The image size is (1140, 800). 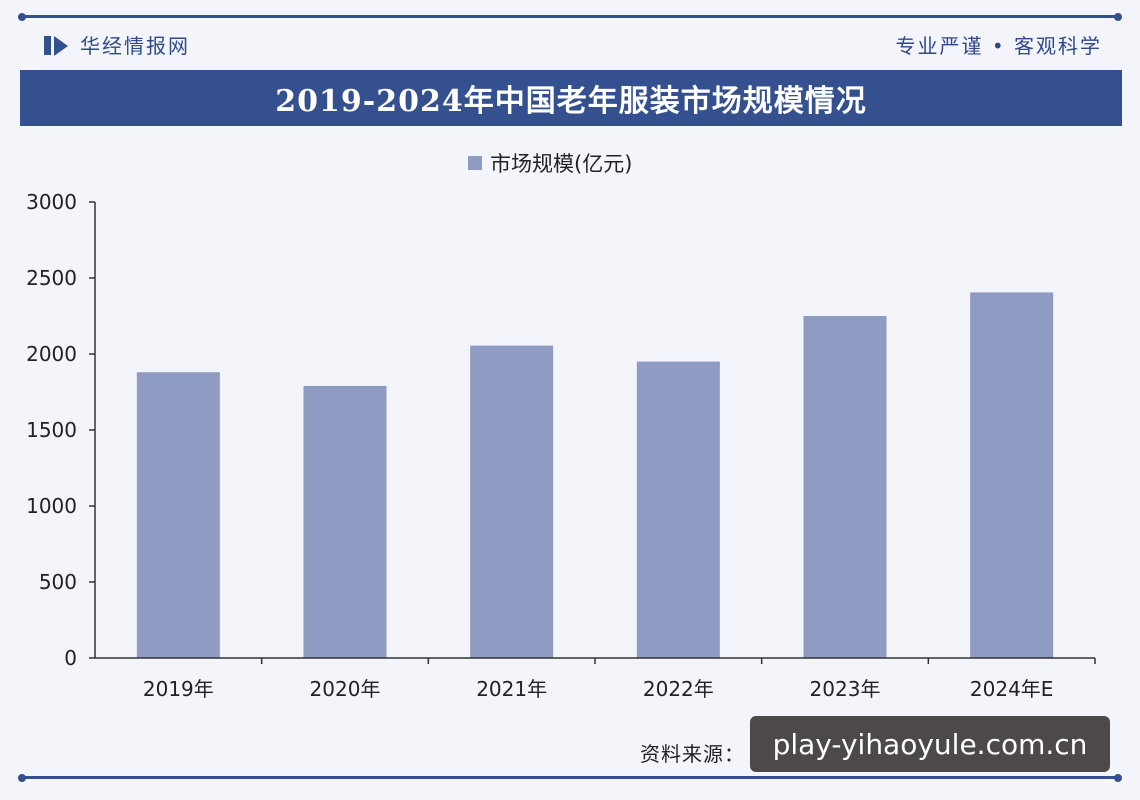 I want to click on top-border-line, so click(x=570, y=16).